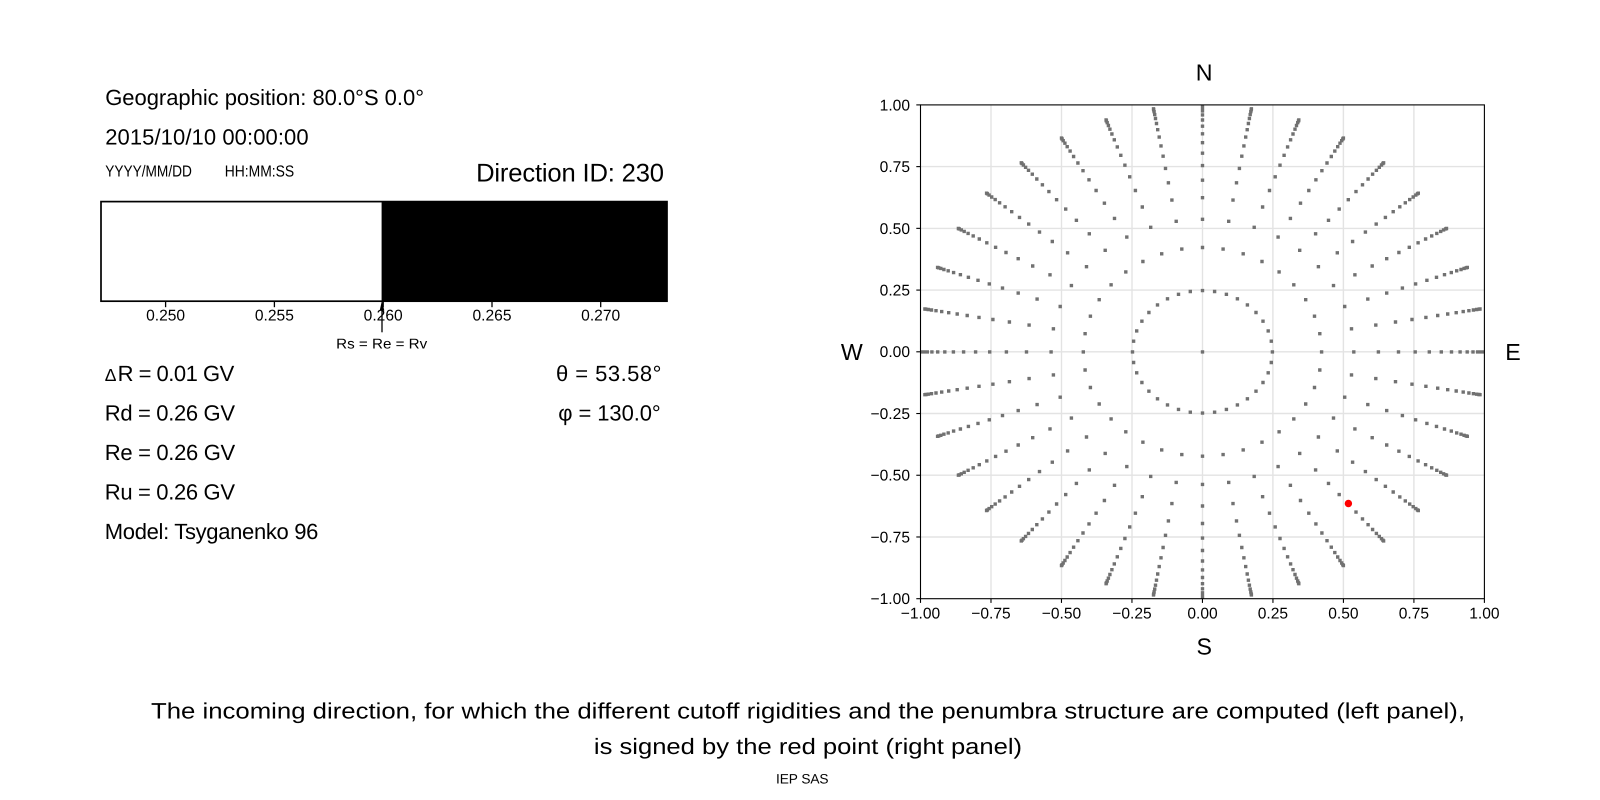  What do you see at coordinates (176, 373) in the screenshot?
I see `svg-text: R = 0.01 GV` at bounding box center [176, 373].